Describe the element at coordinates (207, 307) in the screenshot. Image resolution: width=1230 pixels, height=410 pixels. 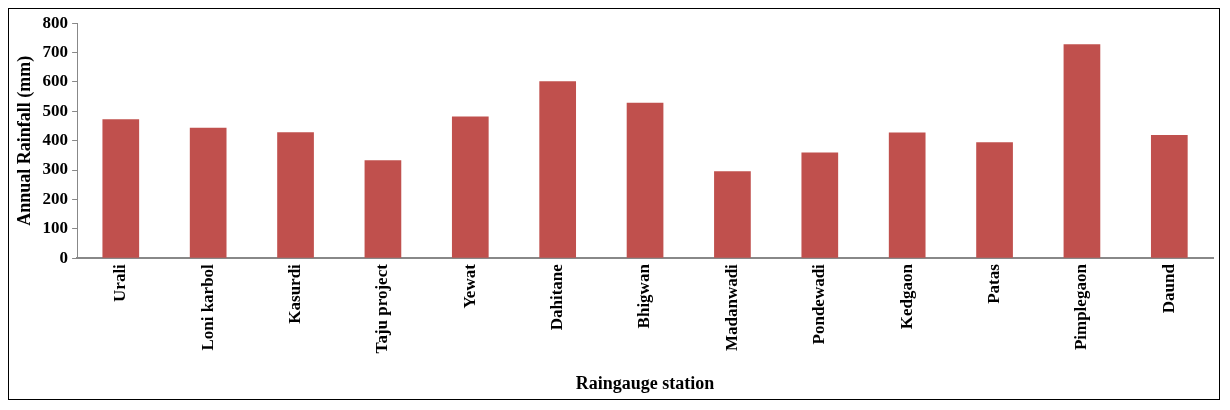
I see `x-tick-label: Loni karbol` at that location.